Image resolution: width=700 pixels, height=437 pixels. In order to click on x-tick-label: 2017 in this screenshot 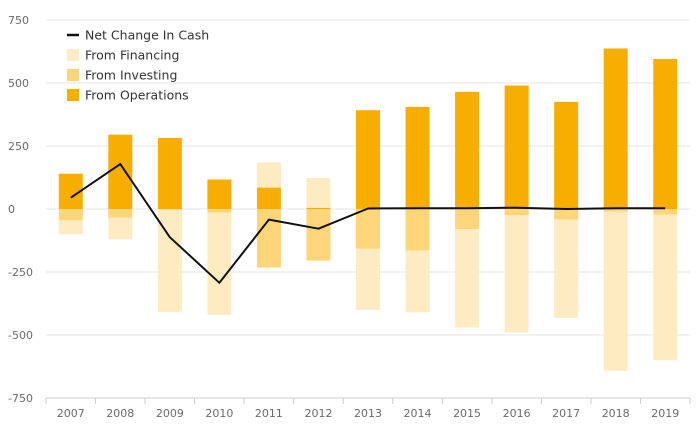, I will do `click(566, 413)`.